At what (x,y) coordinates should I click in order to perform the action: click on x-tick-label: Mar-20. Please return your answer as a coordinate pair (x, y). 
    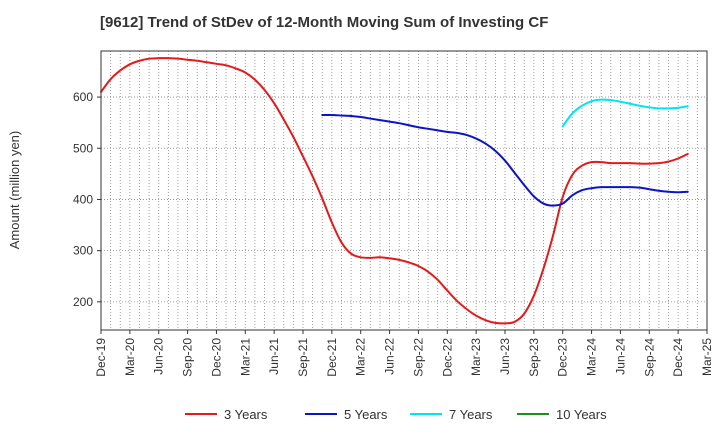
    Looking at the image, I should click on (130, 357).